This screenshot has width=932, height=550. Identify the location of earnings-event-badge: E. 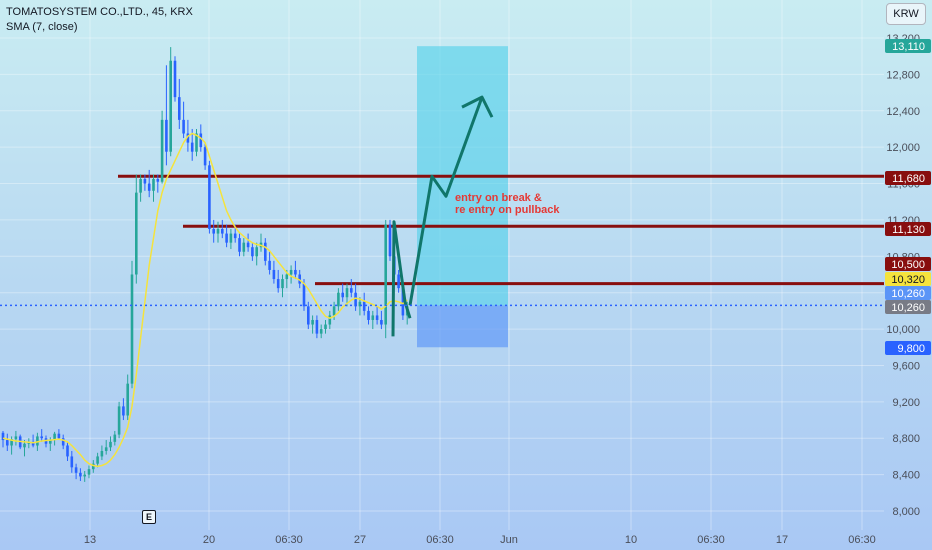
(149, 517).